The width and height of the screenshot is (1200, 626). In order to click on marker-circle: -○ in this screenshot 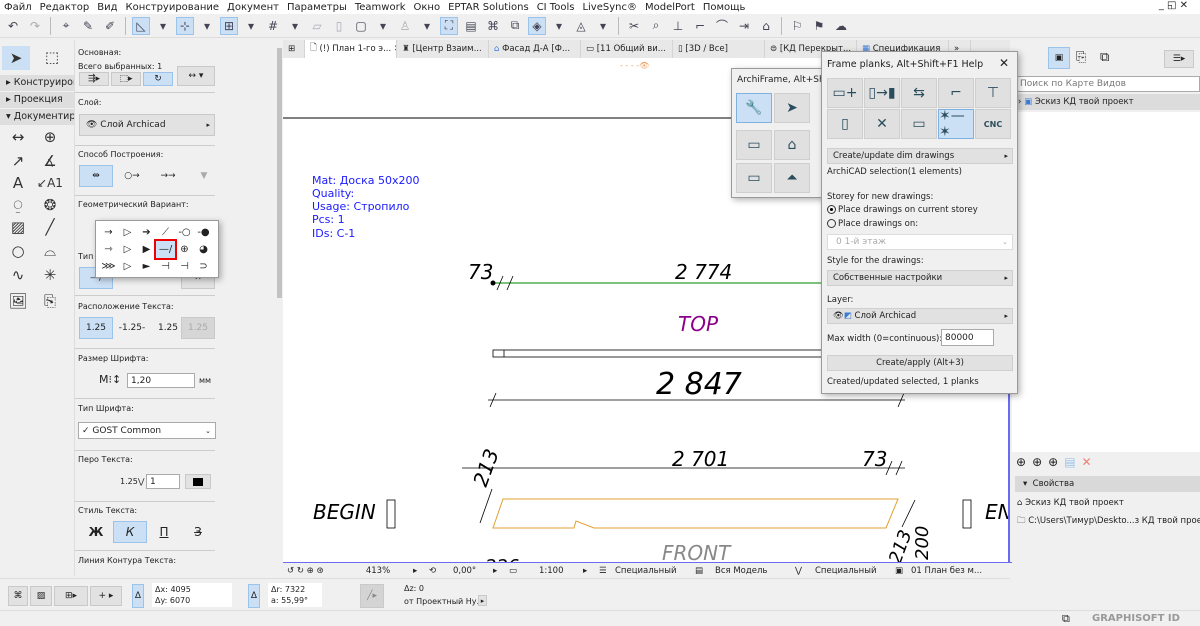, I will do `click(184, 232)`.